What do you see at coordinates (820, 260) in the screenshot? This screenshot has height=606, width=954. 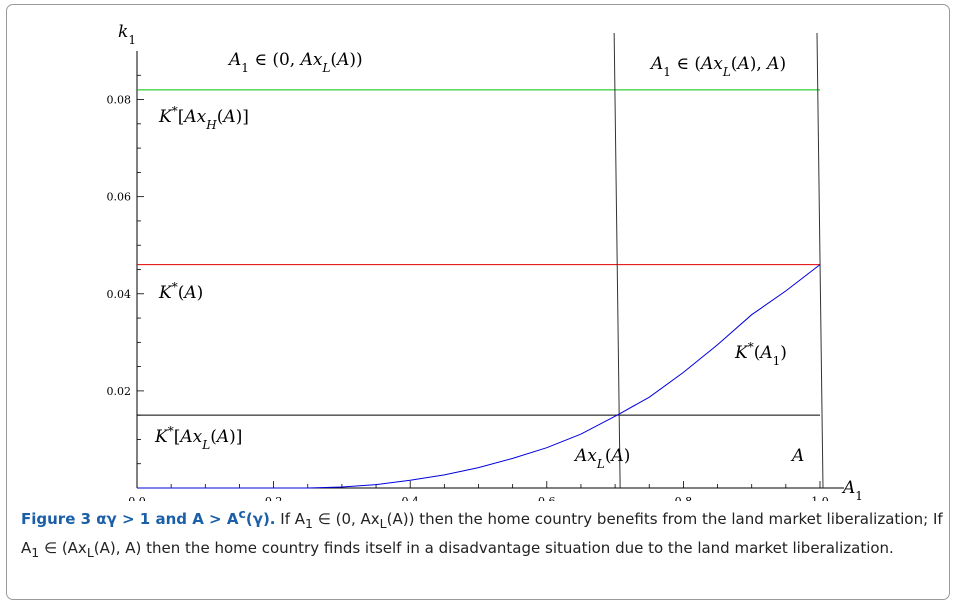 I see `vline-a` at bounding box center [820, 260].